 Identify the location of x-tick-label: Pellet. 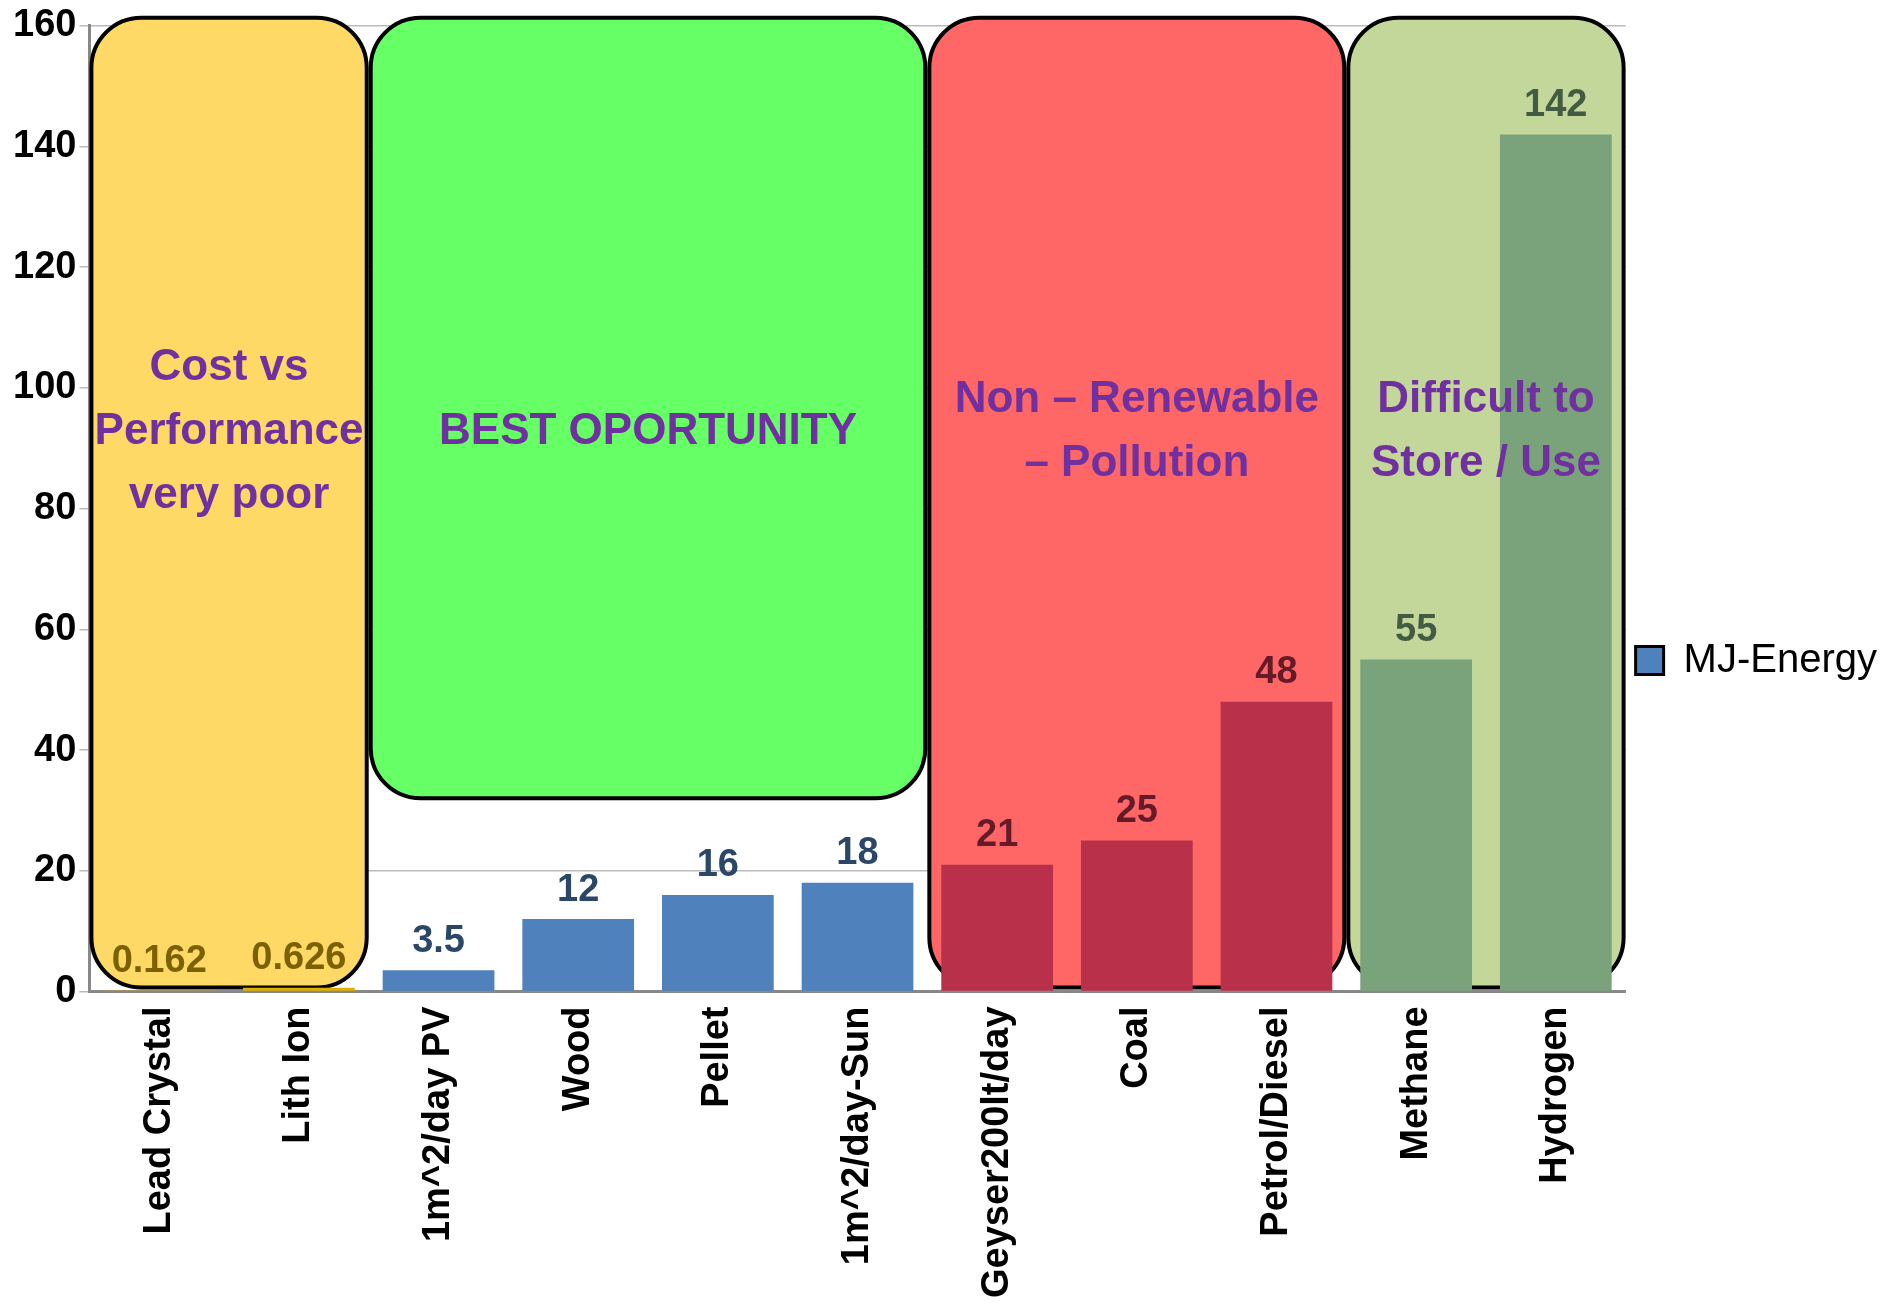
(715, 1057).